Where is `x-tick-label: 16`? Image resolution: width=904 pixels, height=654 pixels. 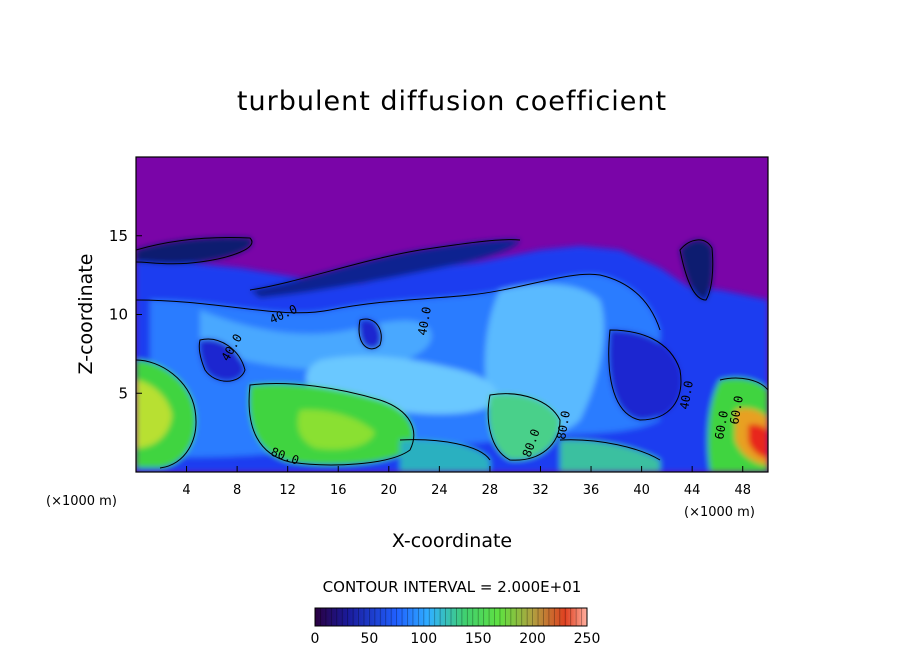
x-tick-label: 16 is located at coordinates (338, 490).